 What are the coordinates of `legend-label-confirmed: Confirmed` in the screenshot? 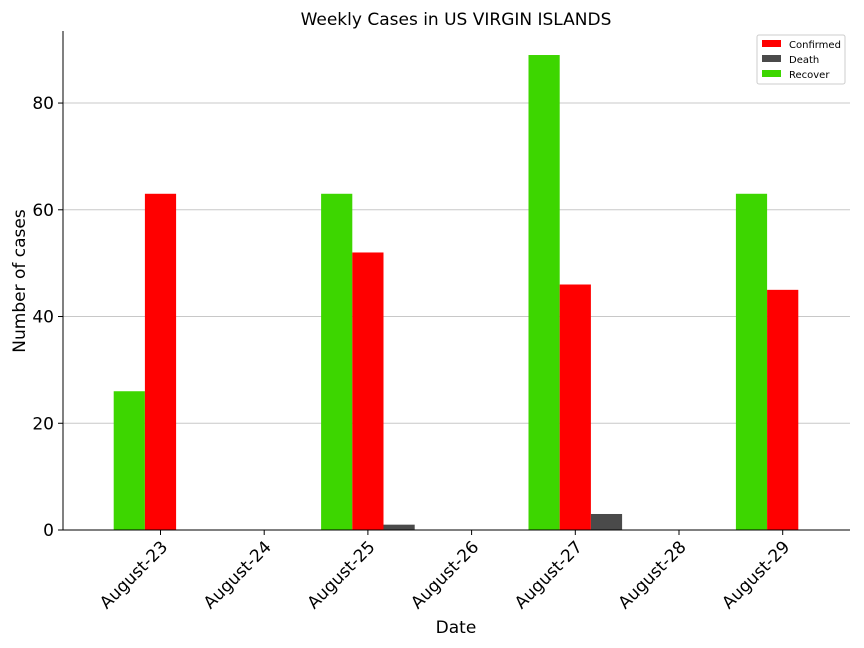 It's located at (815, 45).